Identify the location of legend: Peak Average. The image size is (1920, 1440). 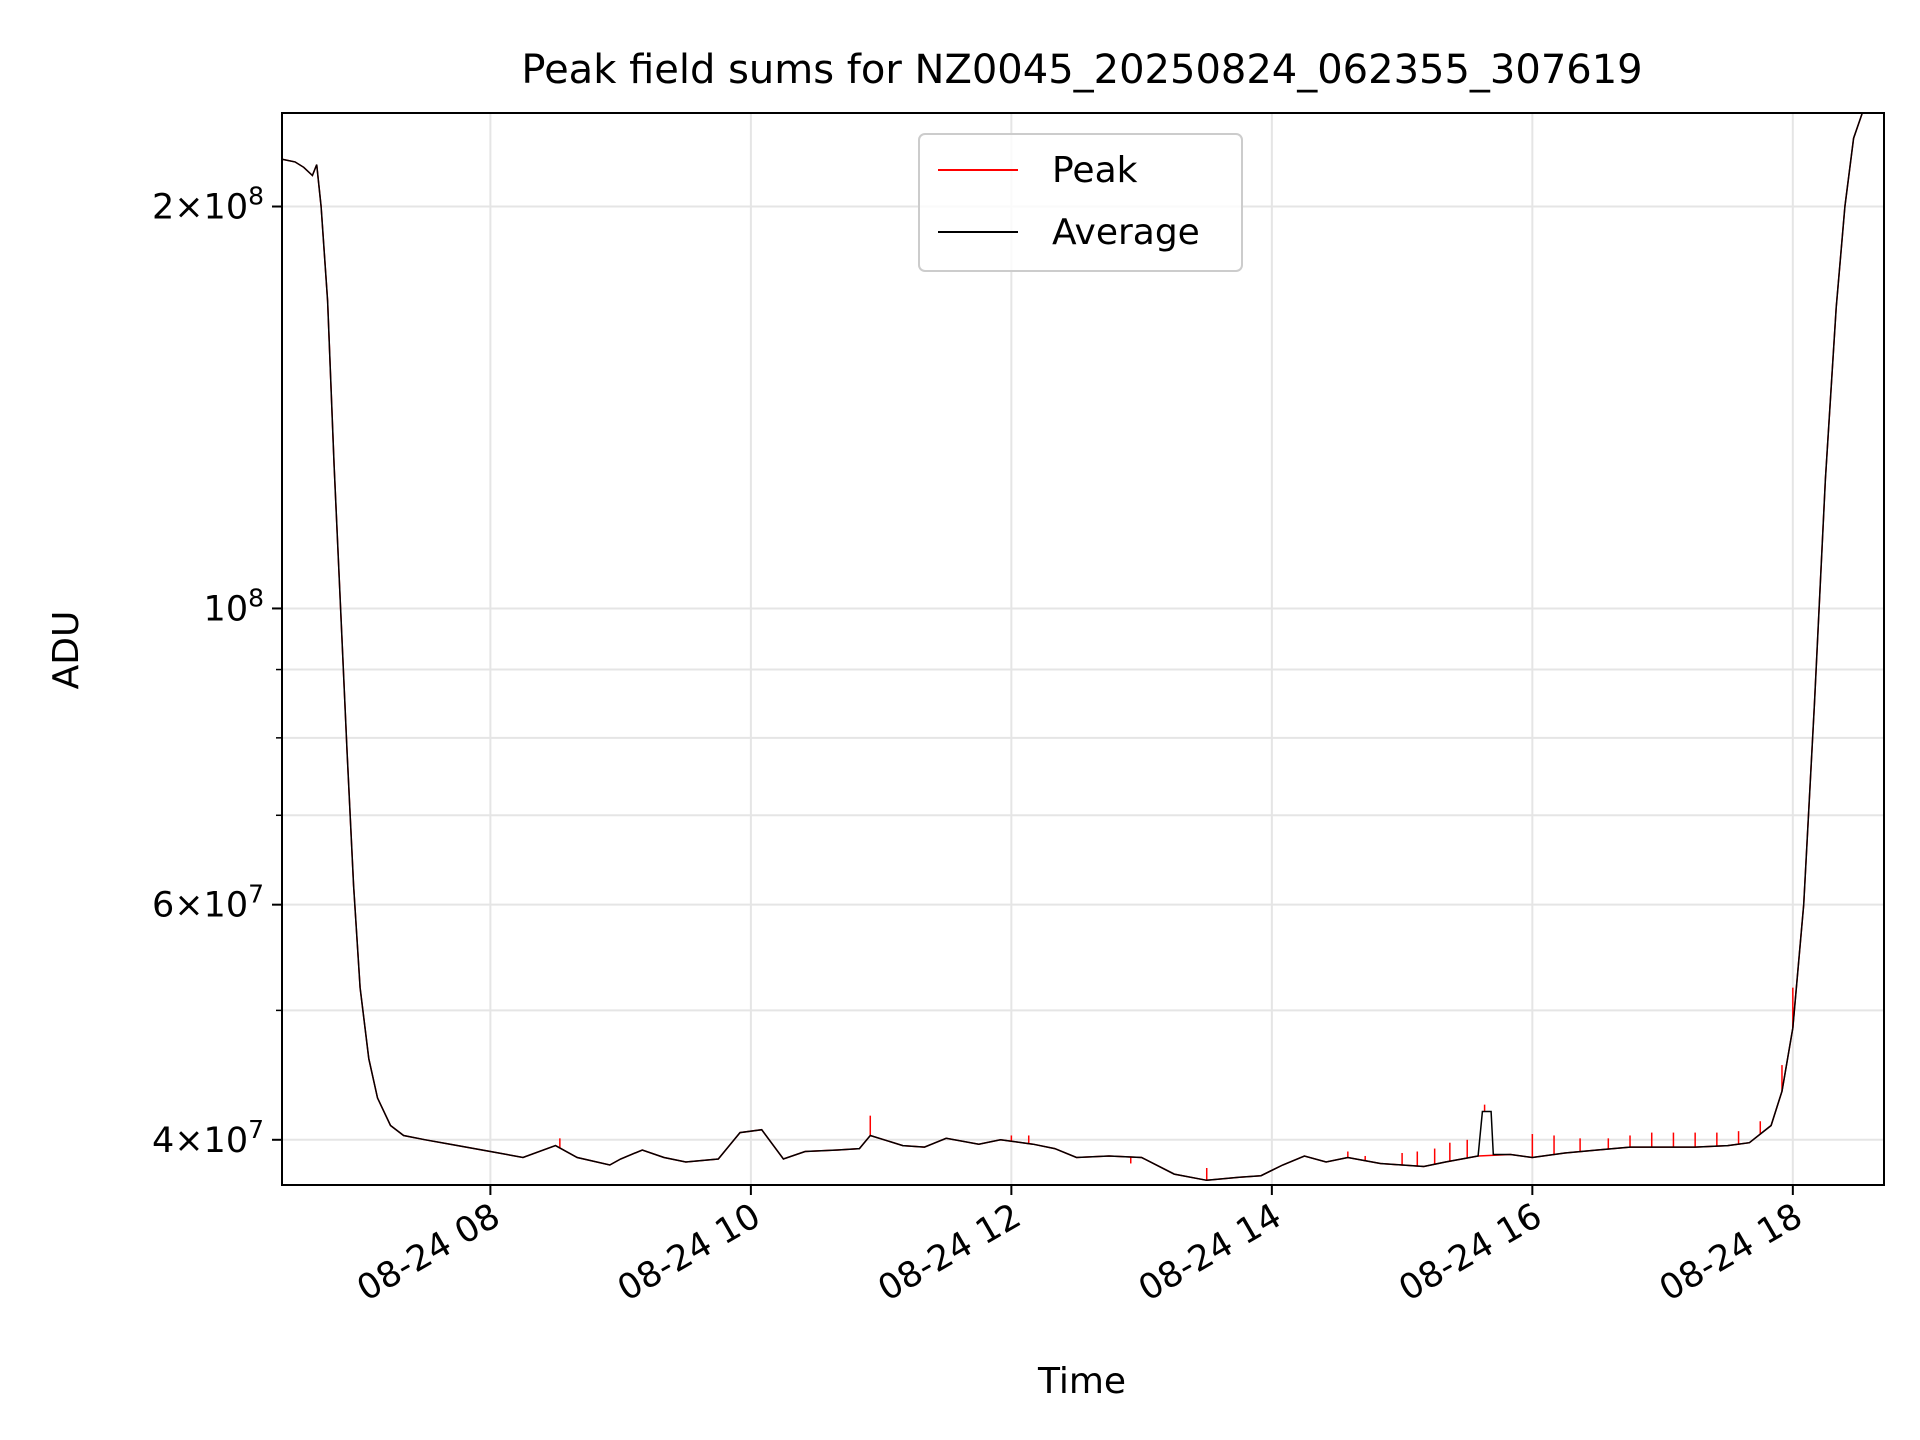
(1080, 202).